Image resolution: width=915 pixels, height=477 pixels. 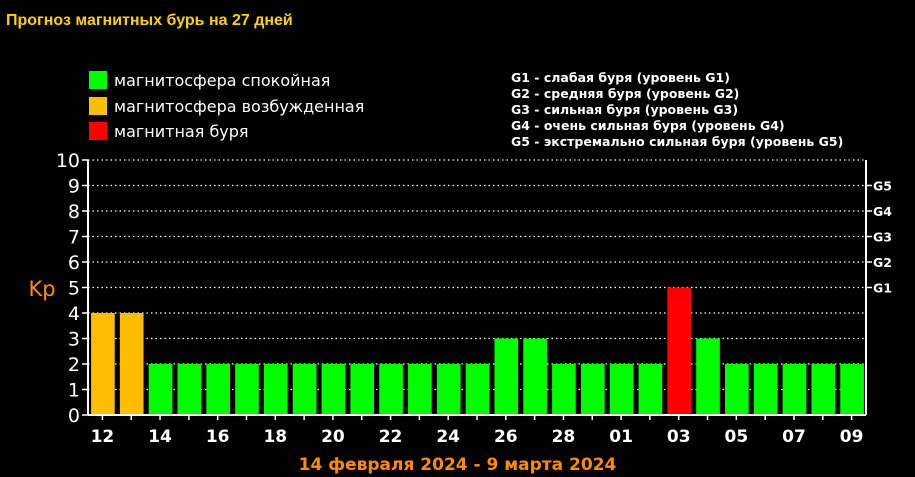 I want to click on y-tick-label: 0, so click(x=74, y=416).